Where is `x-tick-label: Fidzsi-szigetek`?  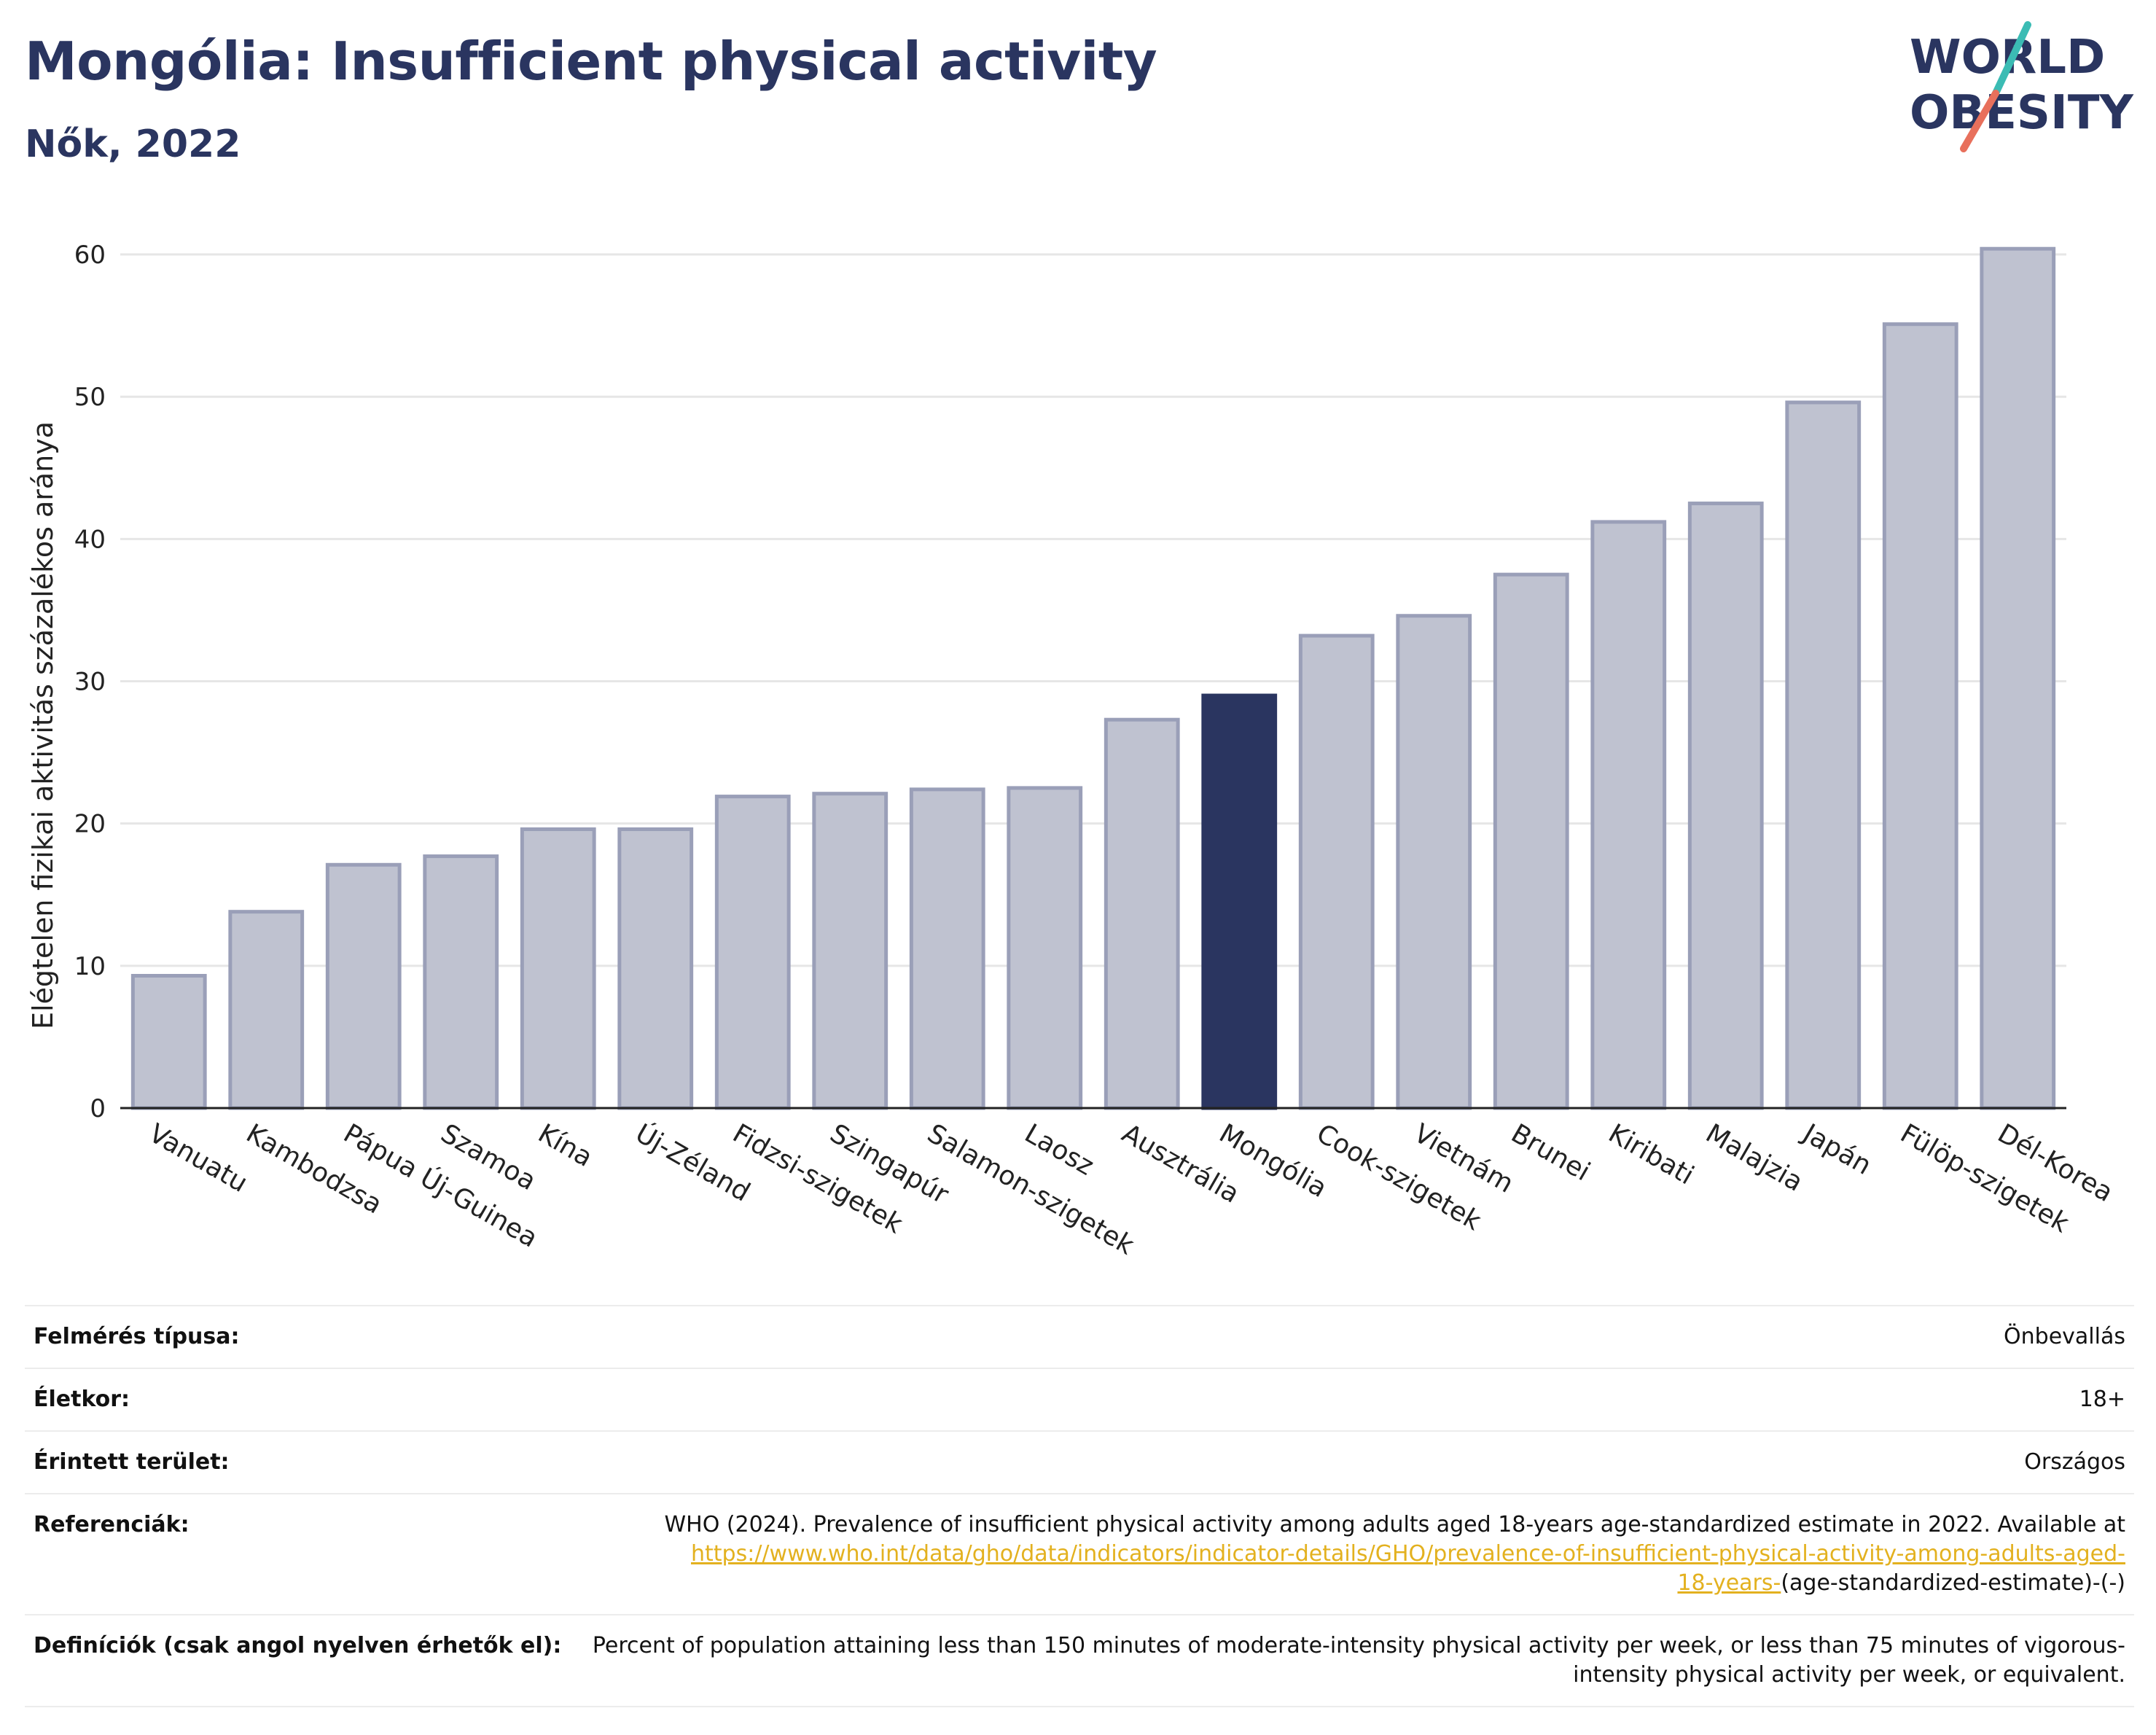
x-tick-label: Fidzsi-szigetek is located at coordinates (817, 1178).